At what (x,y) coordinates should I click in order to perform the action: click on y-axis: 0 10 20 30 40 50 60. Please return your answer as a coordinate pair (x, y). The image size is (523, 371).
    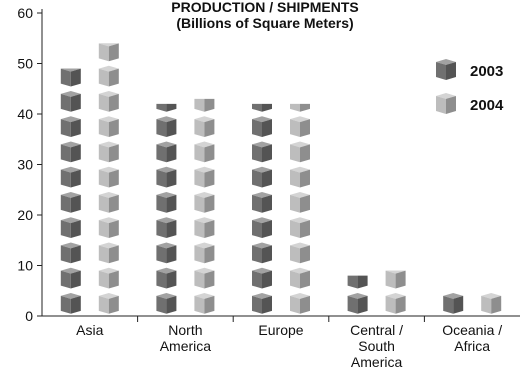
    Looking at the image, I should click on (30, 164).